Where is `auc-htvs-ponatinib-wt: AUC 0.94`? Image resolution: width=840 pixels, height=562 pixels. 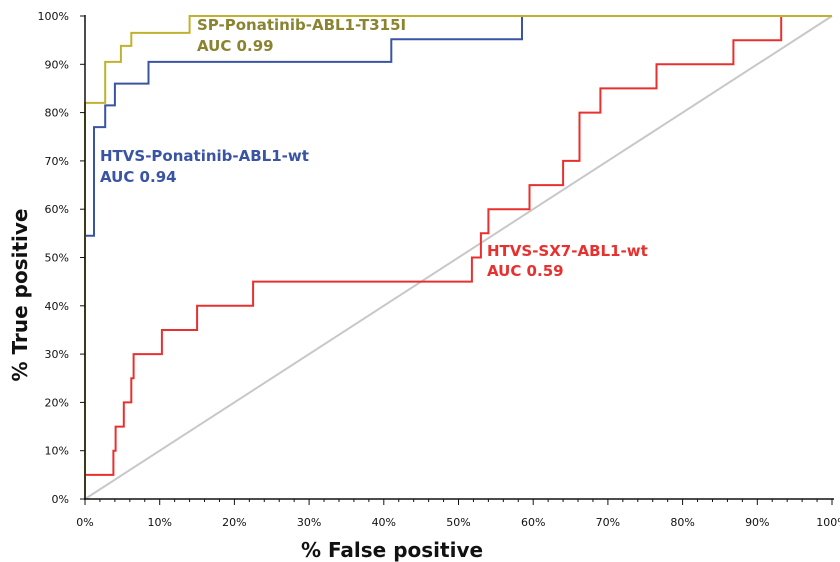 auc-htvs-ponatinib-wt: AUC 0.94 is located at coordinates (138, 177).